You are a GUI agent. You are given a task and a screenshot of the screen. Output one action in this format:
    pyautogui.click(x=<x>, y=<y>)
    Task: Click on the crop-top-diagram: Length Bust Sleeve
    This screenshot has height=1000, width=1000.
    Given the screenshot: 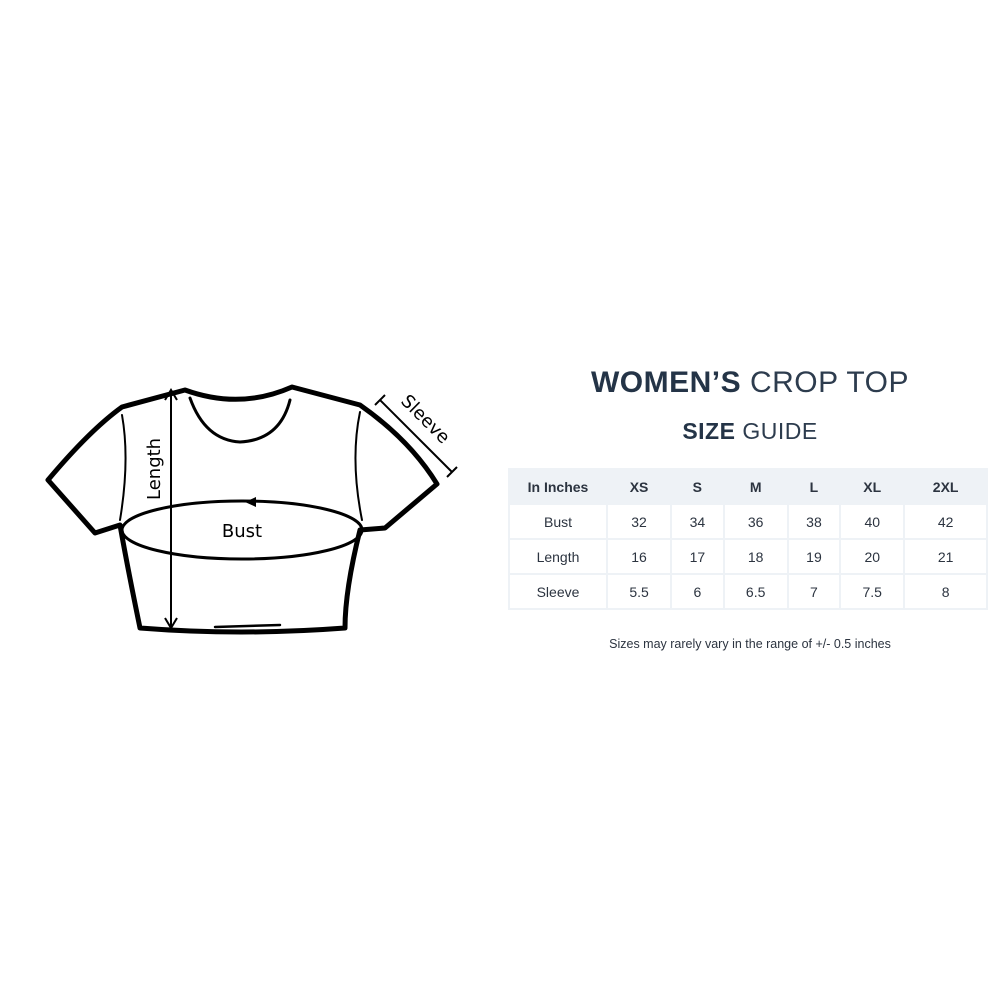 What is the action you would take?
    pyautogui.click(x=251, y=509)
    